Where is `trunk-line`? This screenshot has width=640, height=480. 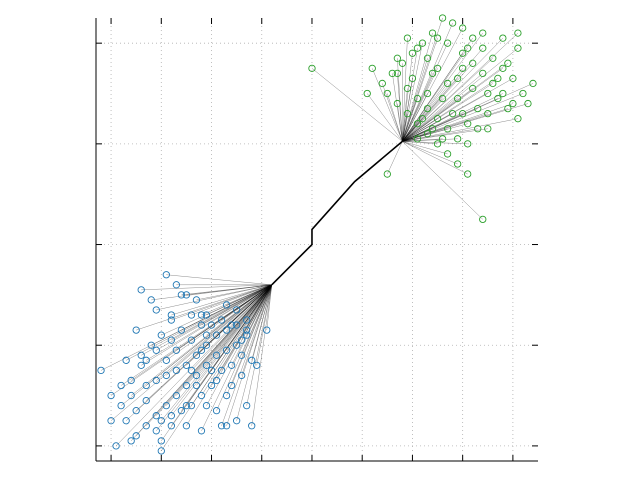 trunk-line is located at coordinates (337, 213).